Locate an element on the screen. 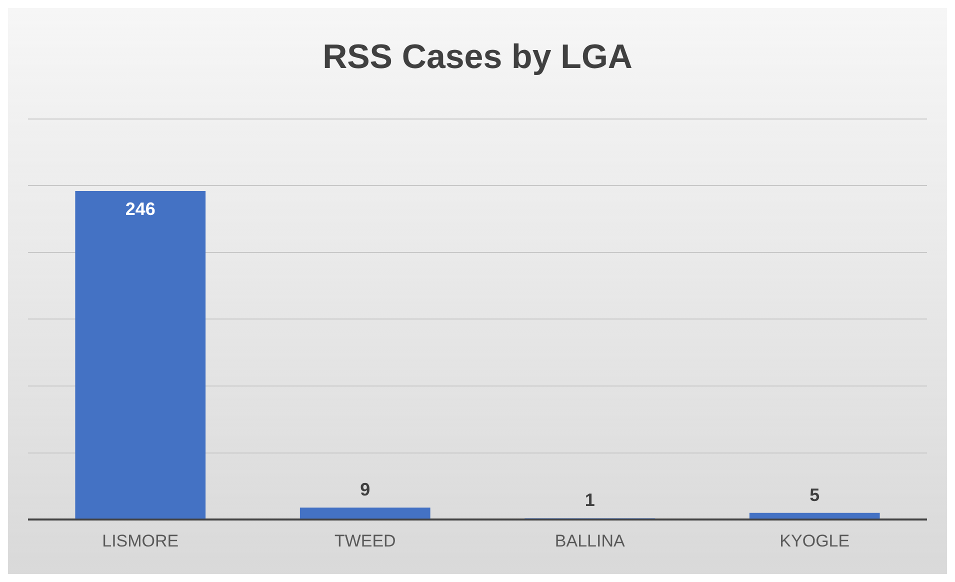 The width and height of the screenshot is (955, 582). x-tick-label: LISMORE is located at coordinates (140, 540).